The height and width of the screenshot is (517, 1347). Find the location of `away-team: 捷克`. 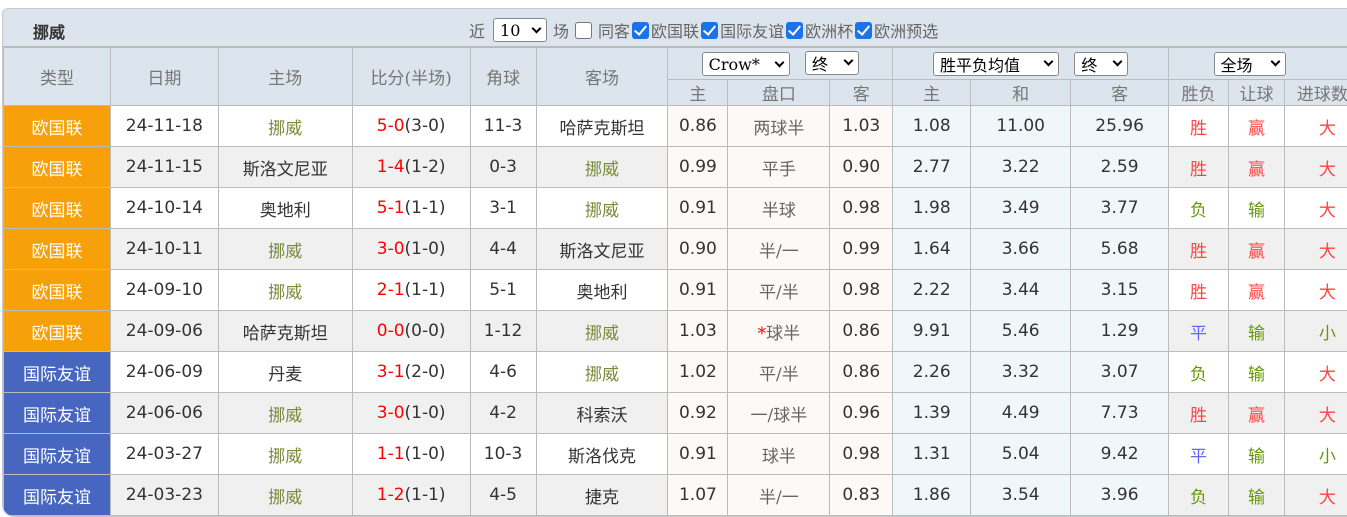

away-team: 捷克 is located at coordinates (602, 495).